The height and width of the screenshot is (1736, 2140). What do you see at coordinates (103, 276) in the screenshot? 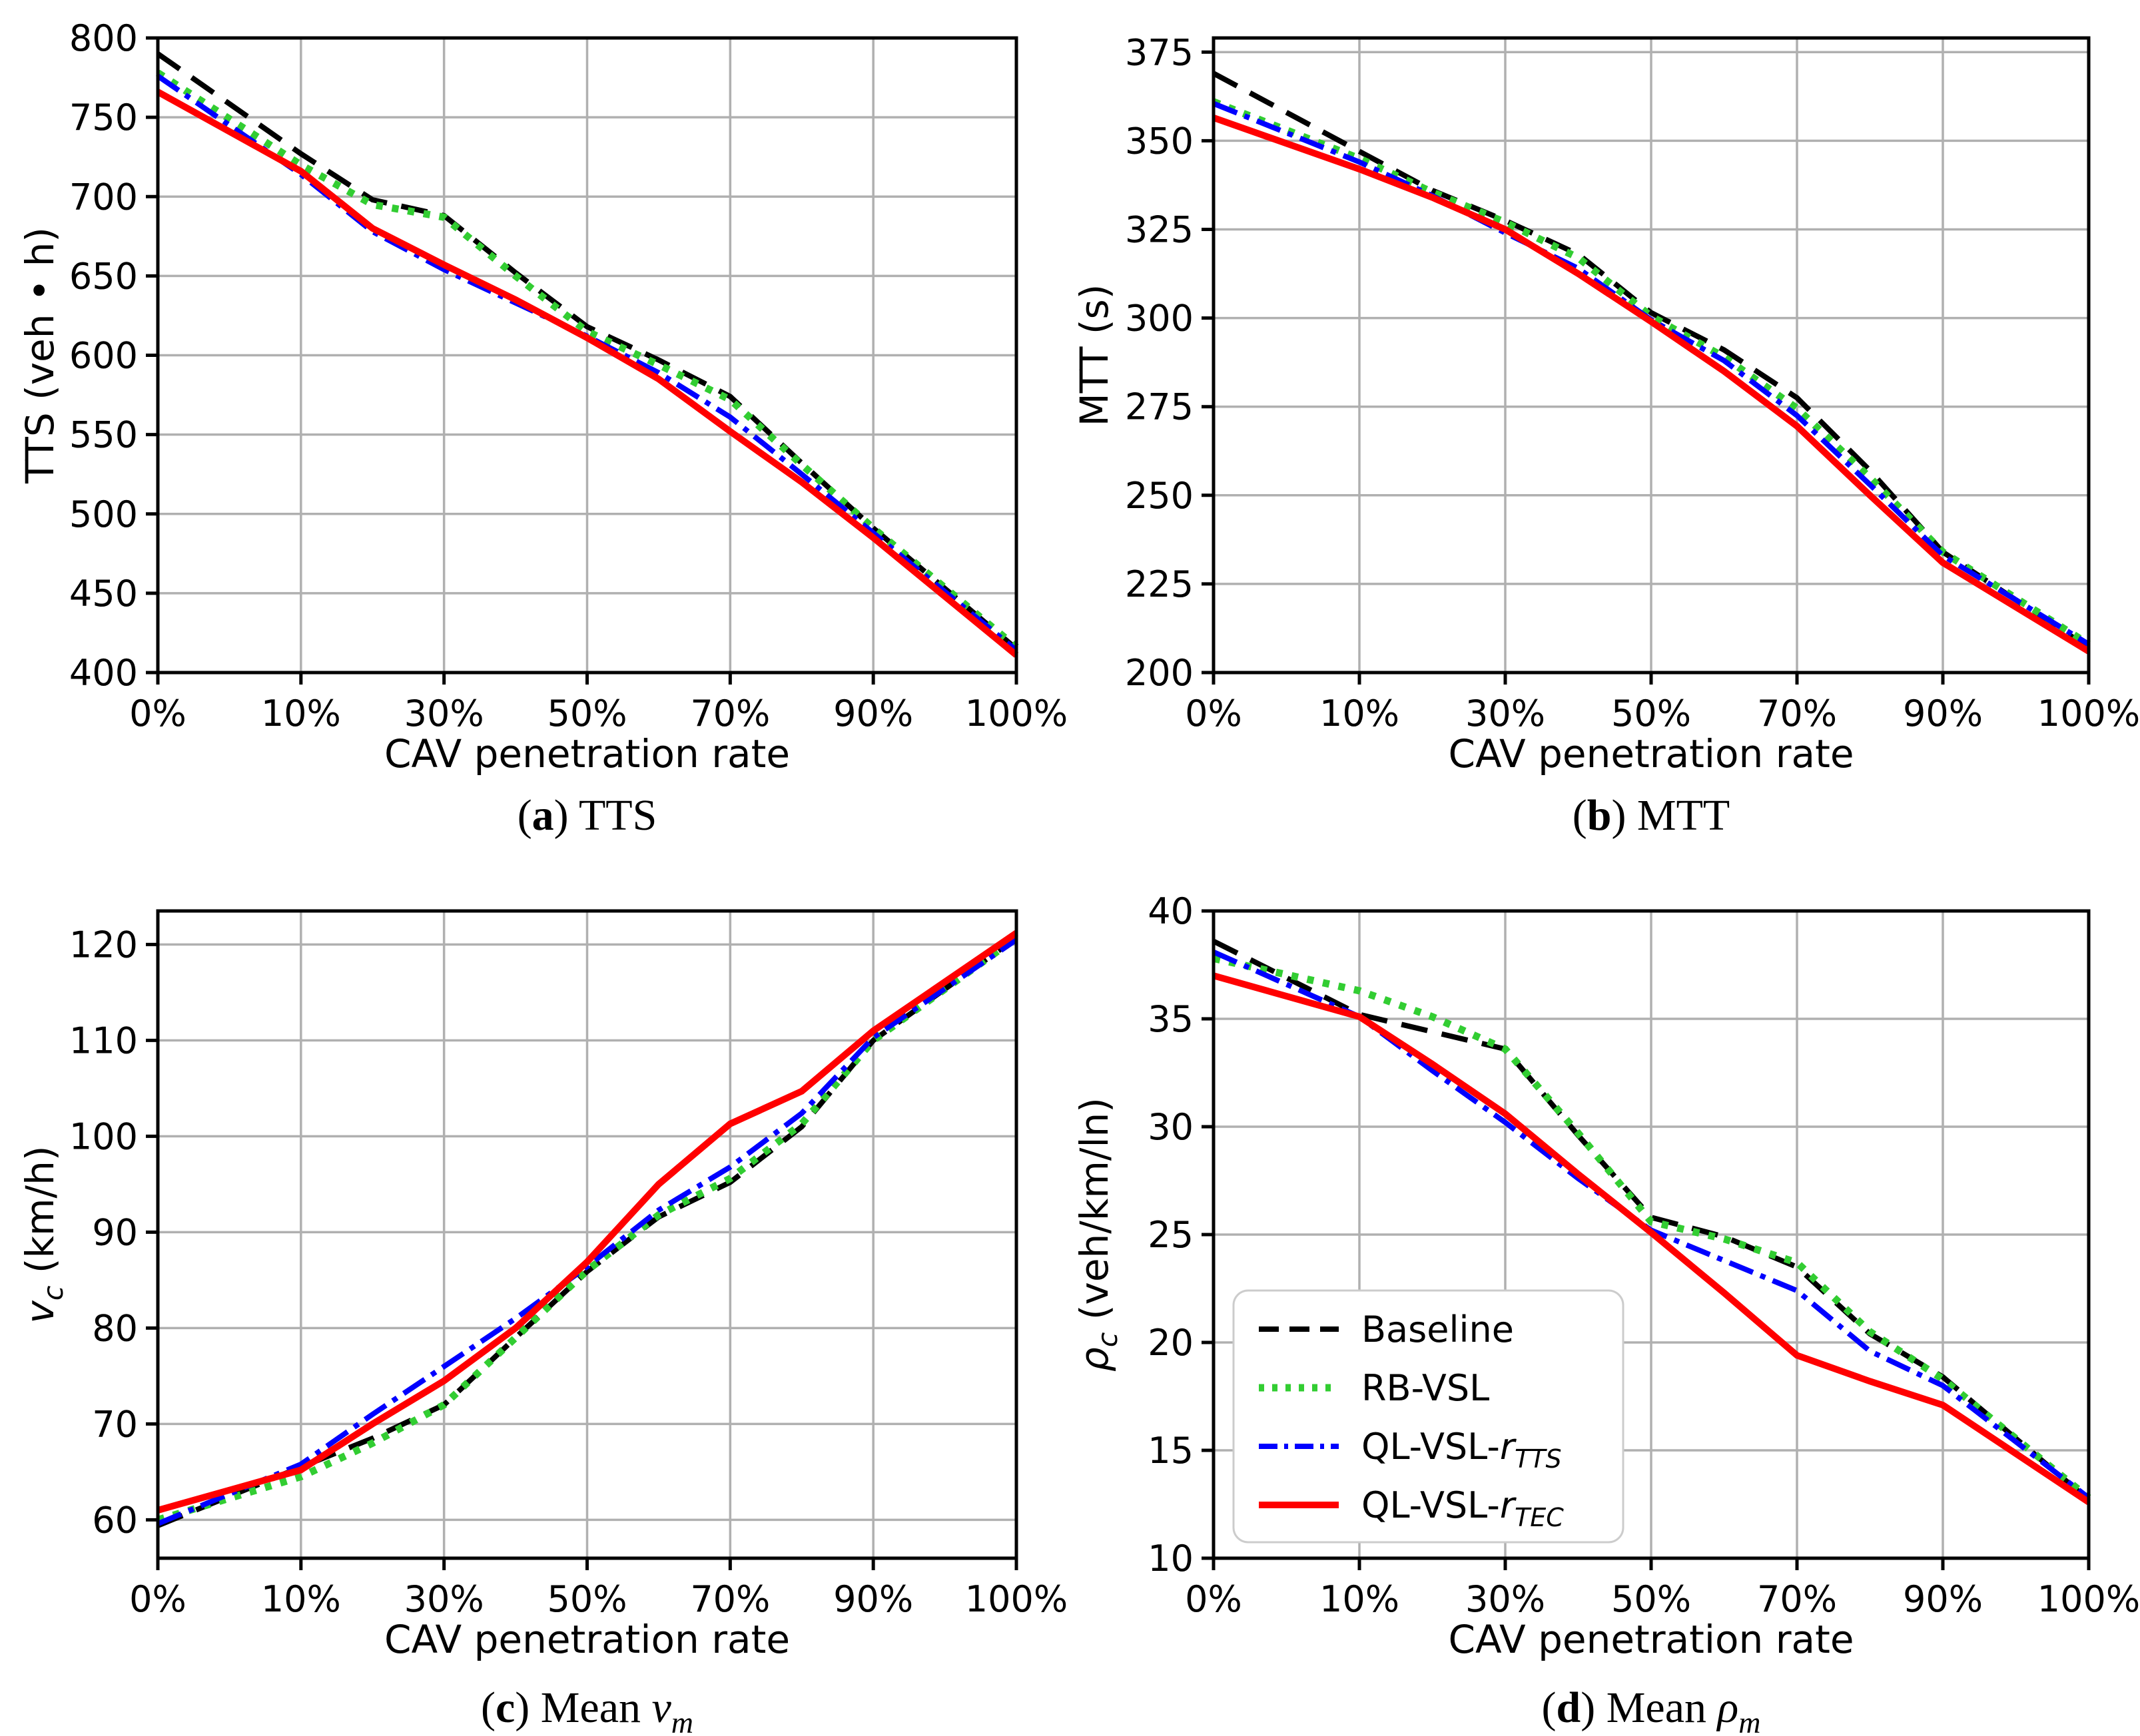
I see `y-tick-label: 650` at bounding box center [103, 276].